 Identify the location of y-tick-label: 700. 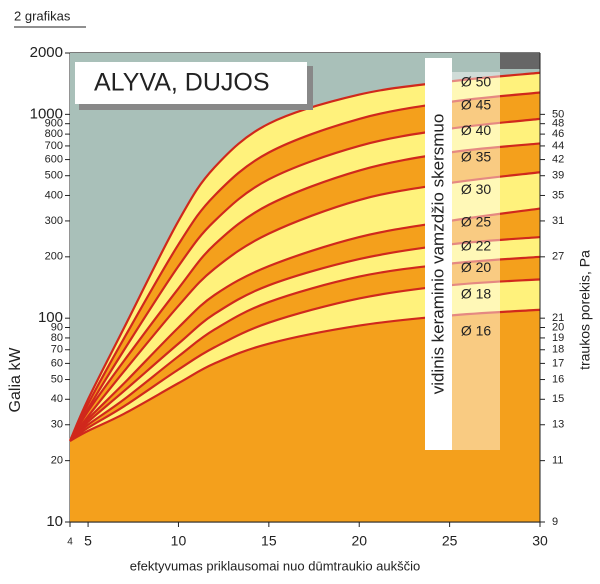
(54, 146).